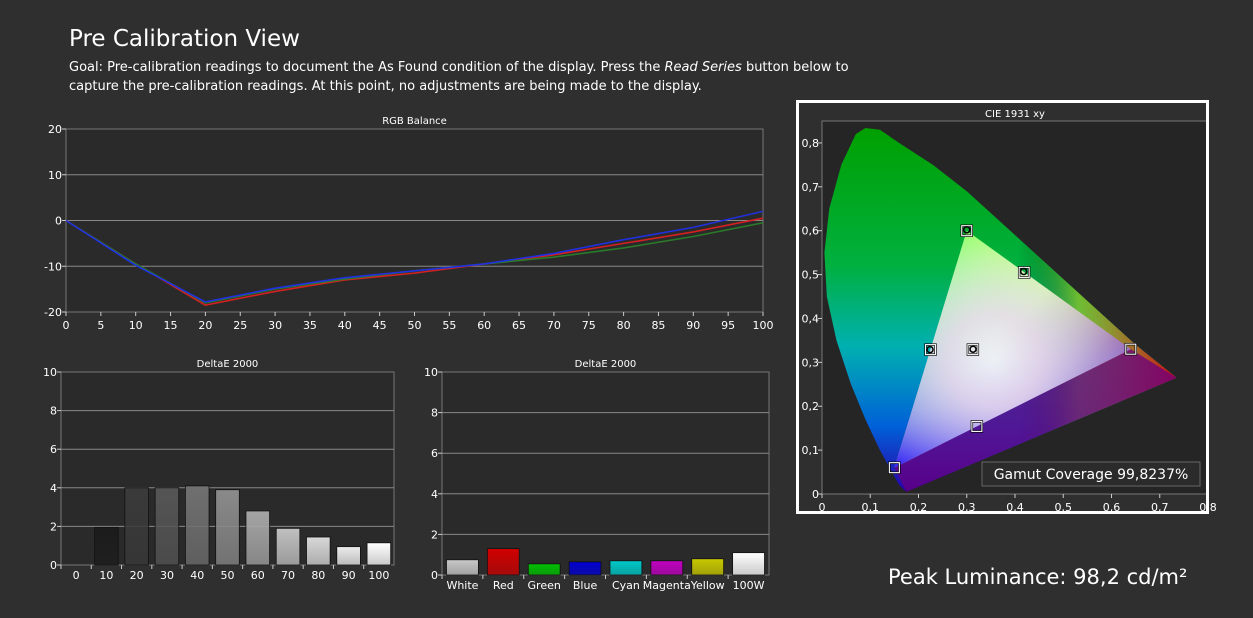 The height and width of the screenshot is (618, 1253). Describe the element at coordinates (66, 325) in the screenshot. I see `rgb-xtick-label: 0` at that location.